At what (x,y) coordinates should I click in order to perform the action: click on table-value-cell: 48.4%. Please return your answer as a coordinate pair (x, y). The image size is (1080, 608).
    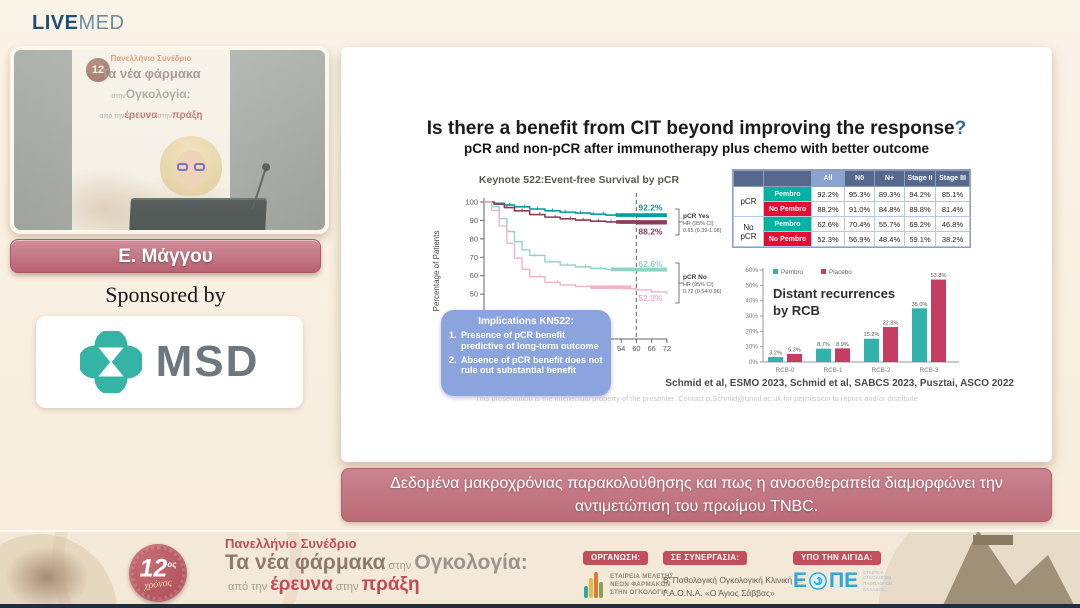
    Looking at the image, I should click on (889, 239).